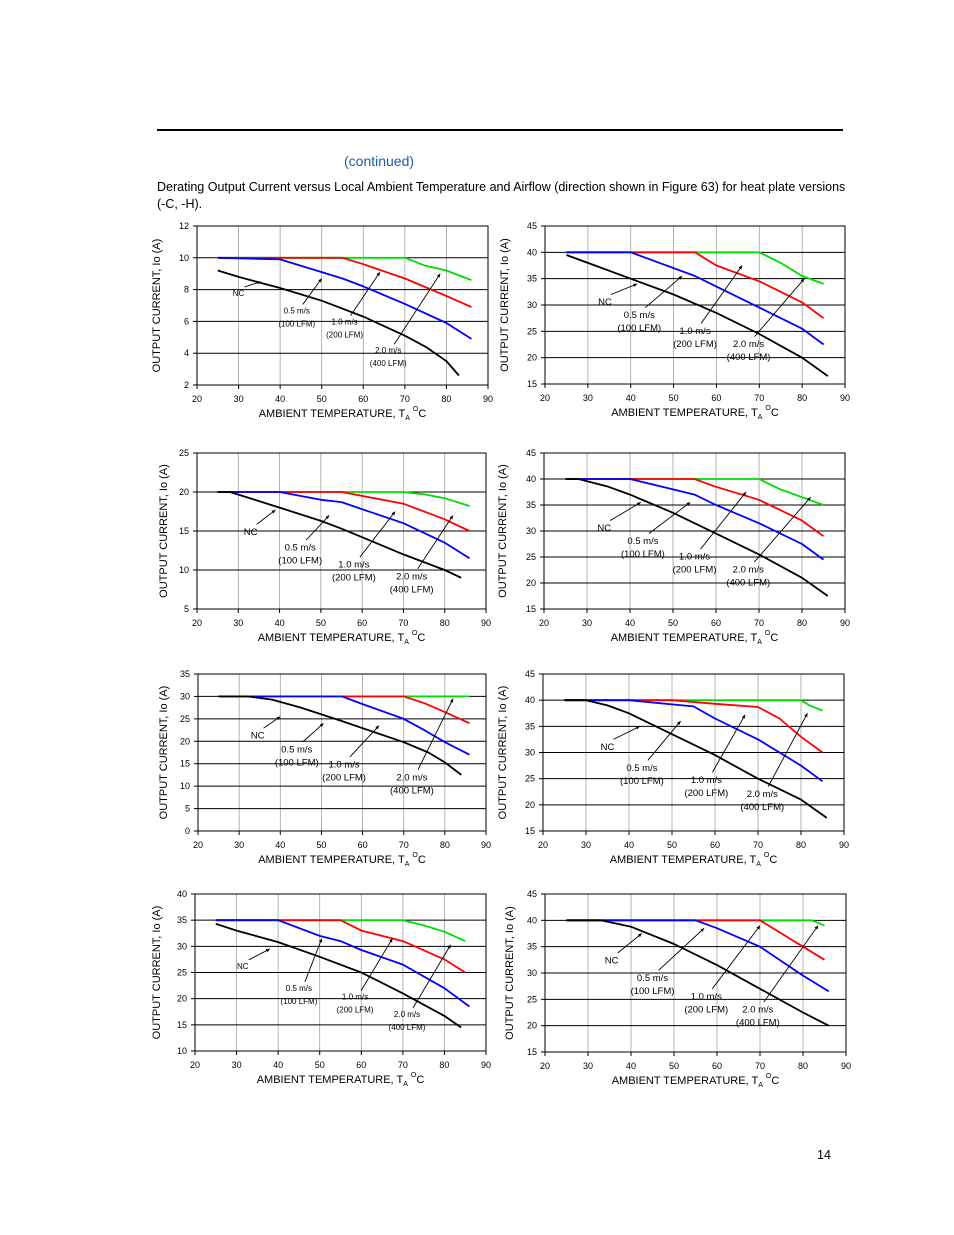 This screenshot has height=1235, width=954. Describe the element at coordinates (500, 130) in the screenshot. I see `header-rule` at that location.